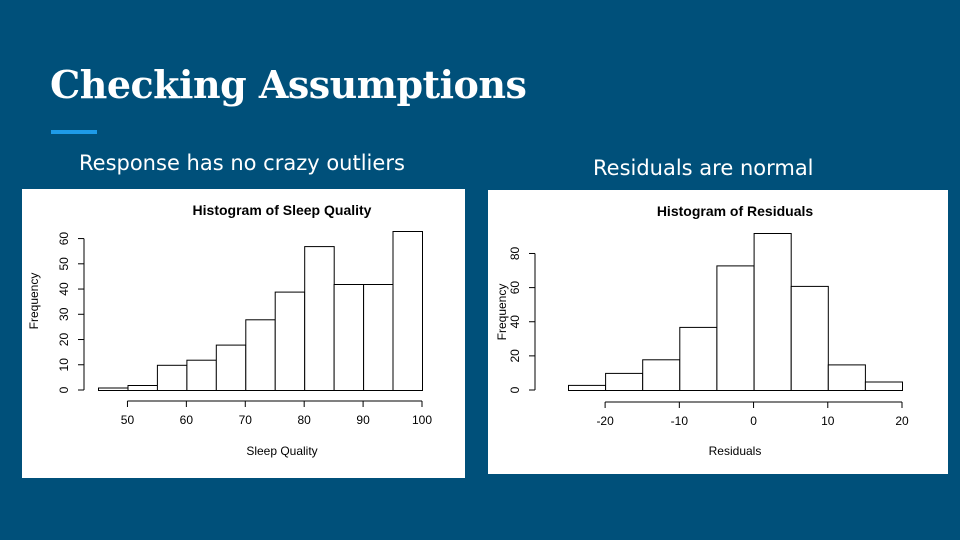 The width and height of the screenshot is (960, 540). What do you see at coordinates (363, 420) in the screenshot?
I see `x-tick-label: 90` at bounding box center [363, 420].